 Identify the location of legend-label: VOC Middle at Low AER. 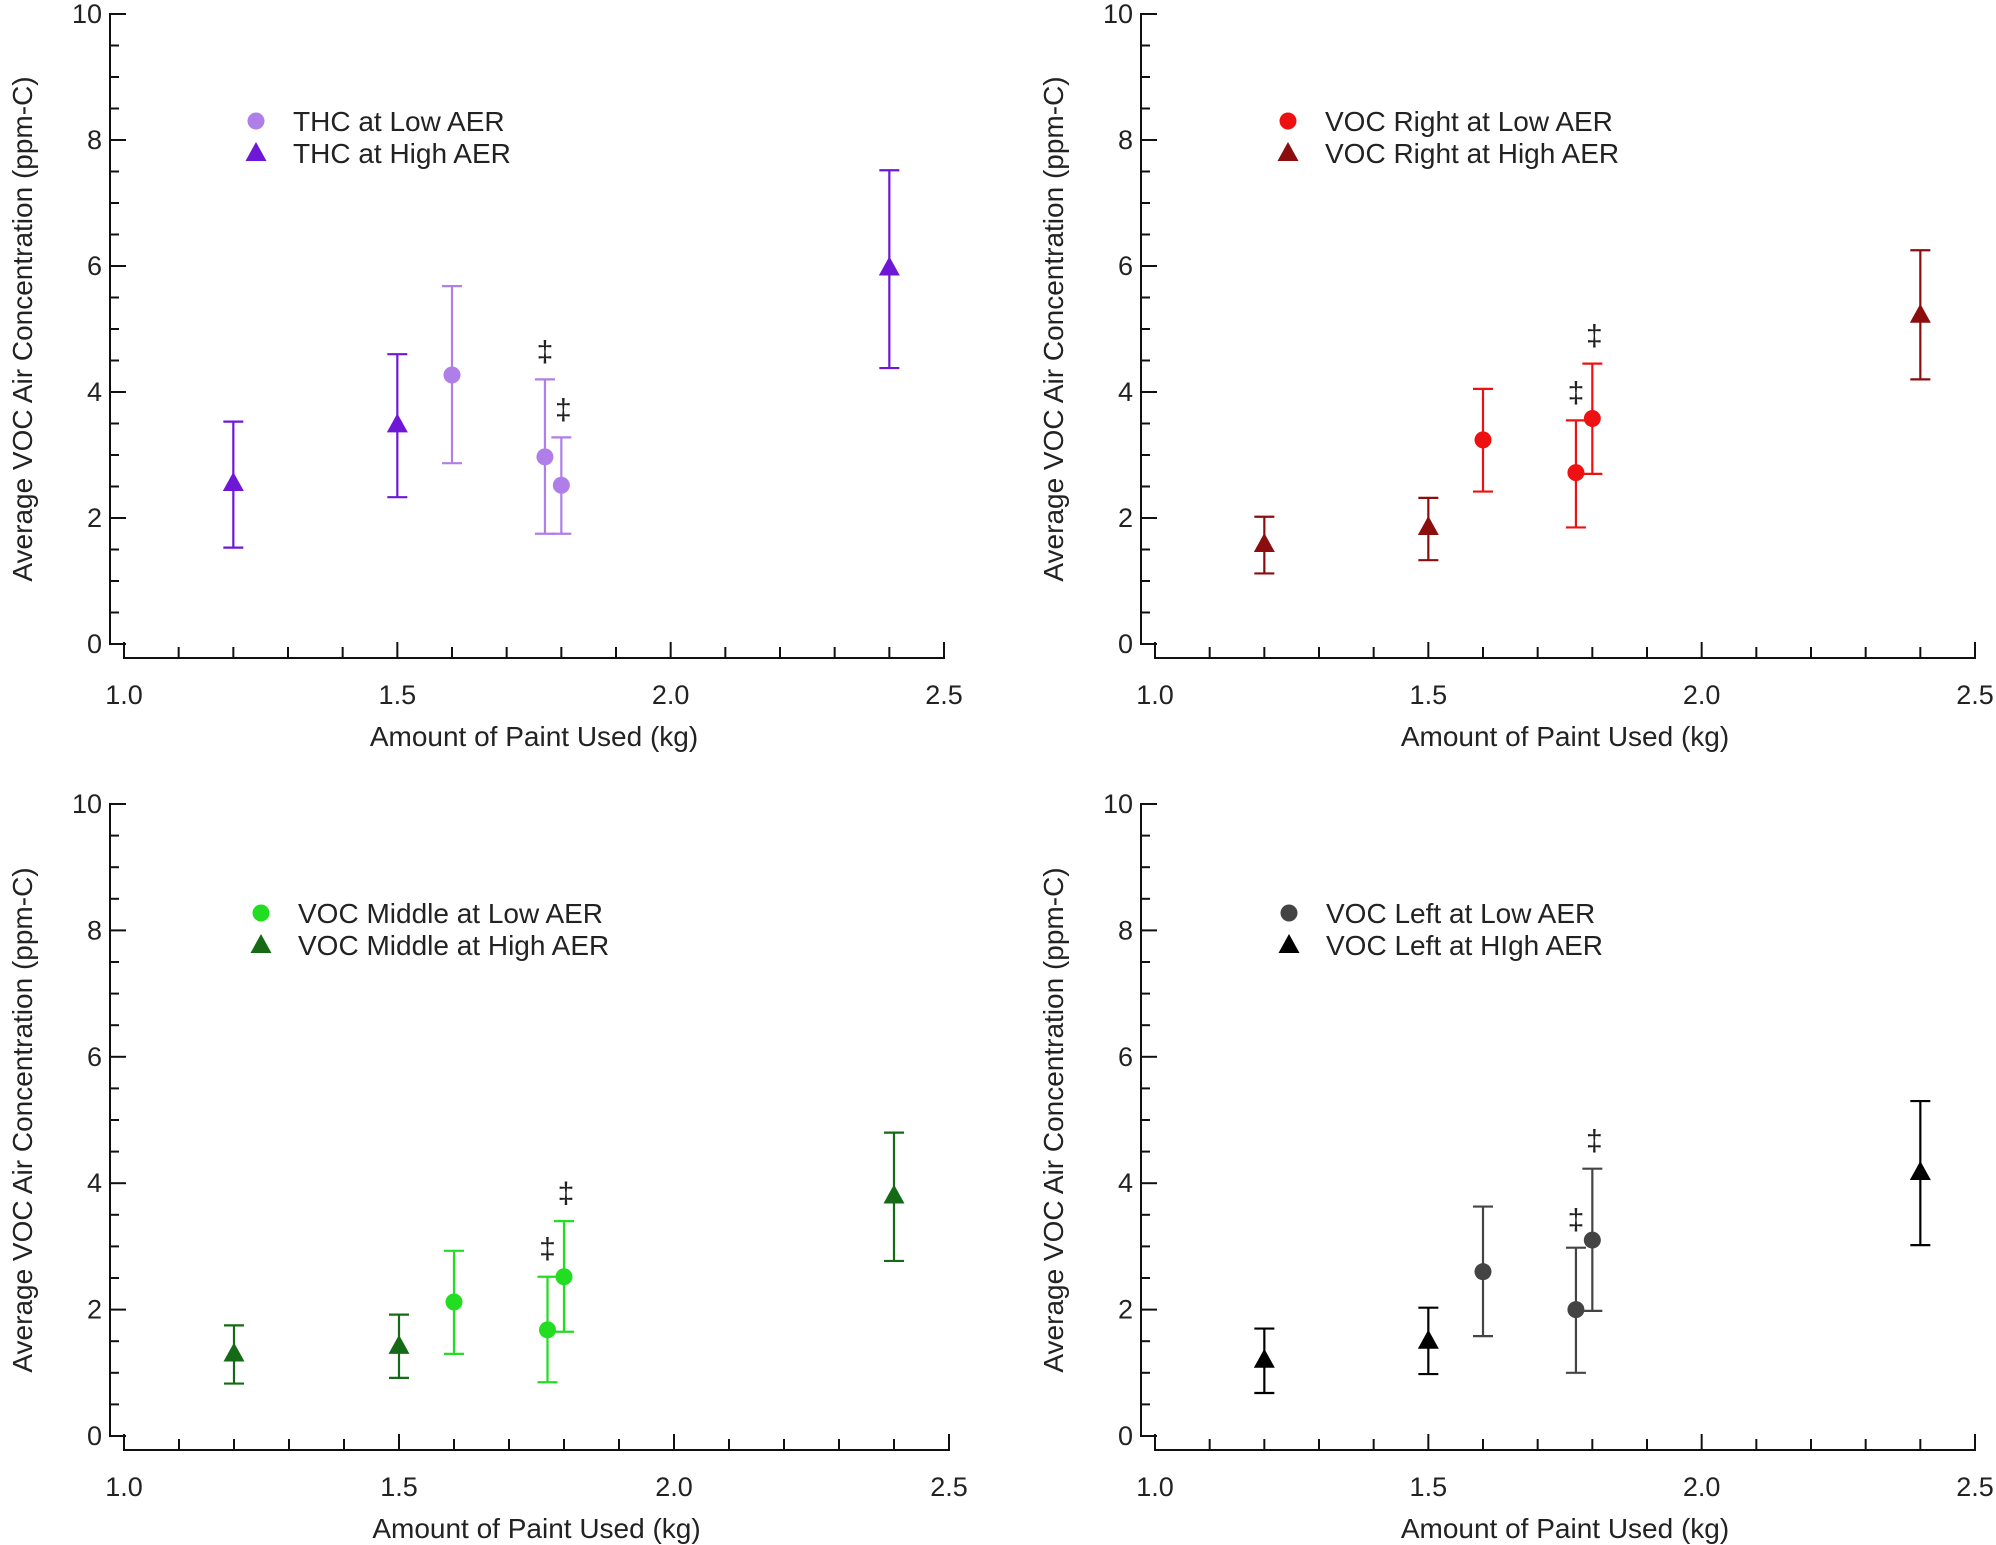
(450, 913).